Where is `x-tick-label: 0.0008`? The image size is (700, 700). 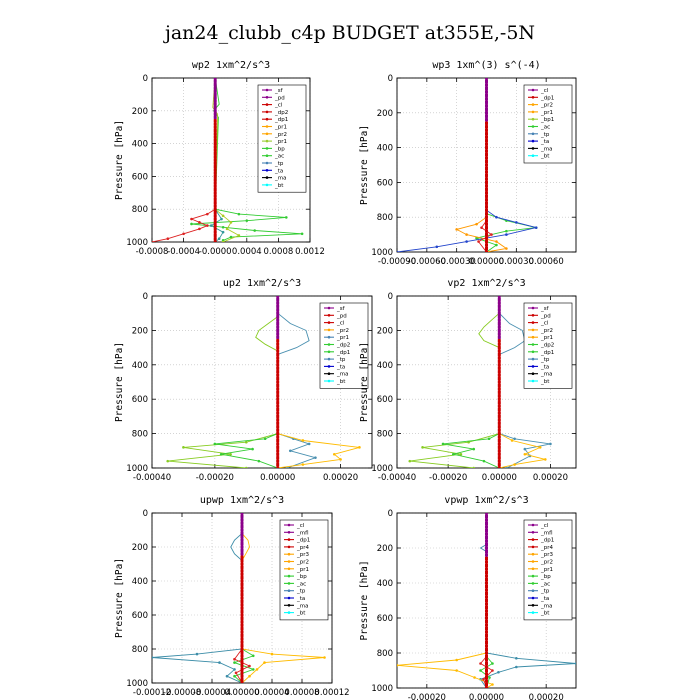
x-tick-label: 0.0008 is located at coordinates (279, 252).